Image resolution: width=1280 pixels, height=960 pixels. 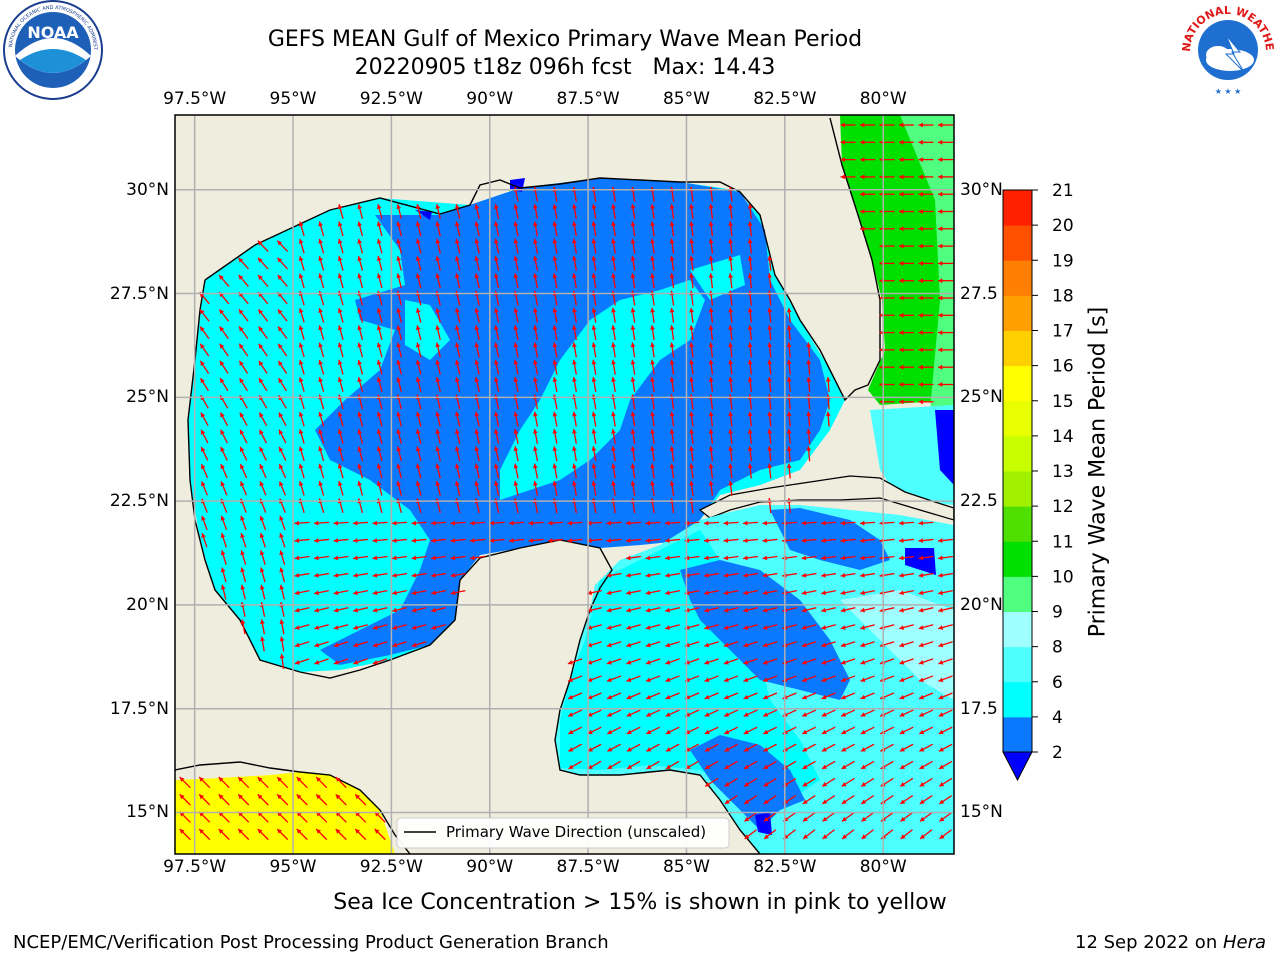 What do you see at coordinates (1063, 191) in the screenshot?
I see `colorbar-tick-label: 21` at bounding box center [1063, 191].